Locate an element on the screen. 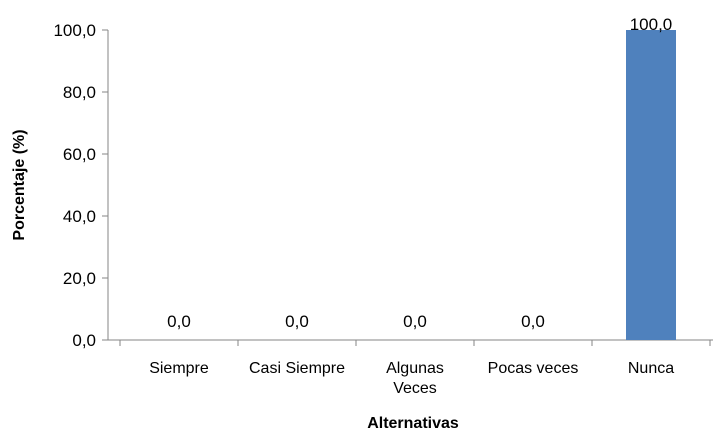  y-tick-label: 40,0 is located at coordinates (79, 216).